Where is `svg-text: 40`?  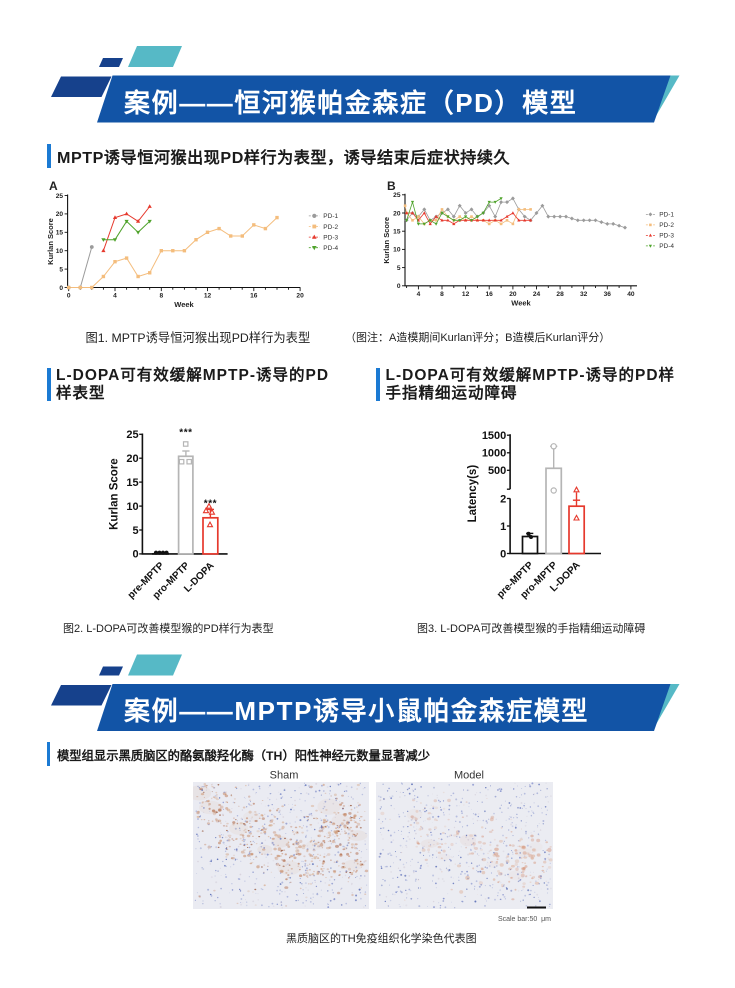
svg-text: 40 is located at coordinates (631, 294).